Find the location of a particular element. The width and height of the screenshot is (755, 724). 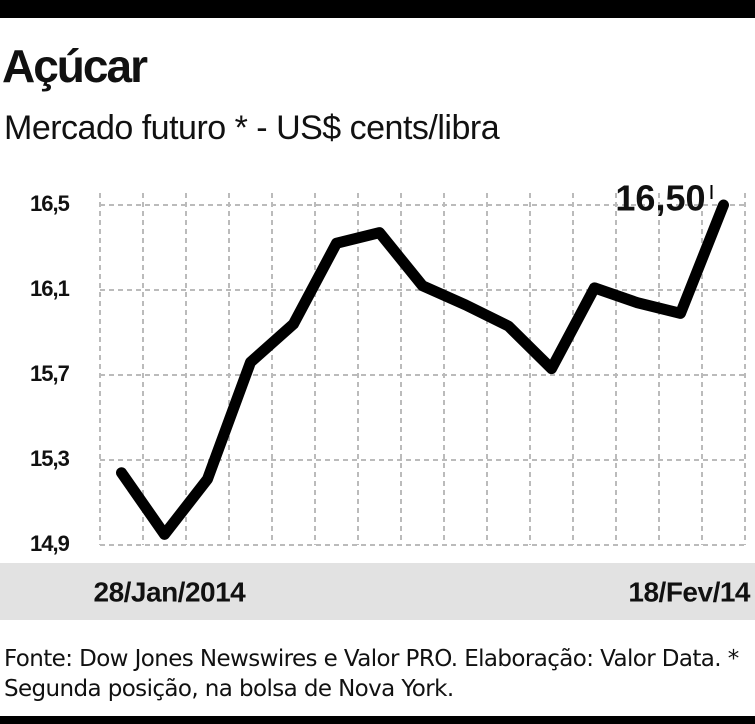

bottom-bar is located at coordinates (377, 720).